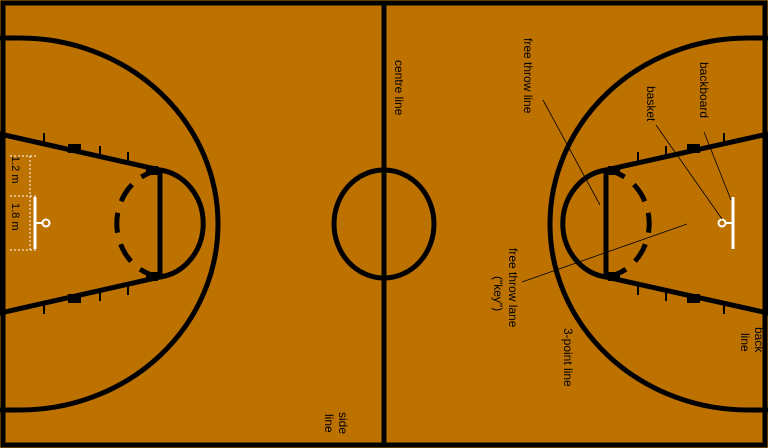  What do you see at coordinates (568, 357) in the screenshot?
I see `label-three-point-line: 3-point line` at bounding box center [568, 357].